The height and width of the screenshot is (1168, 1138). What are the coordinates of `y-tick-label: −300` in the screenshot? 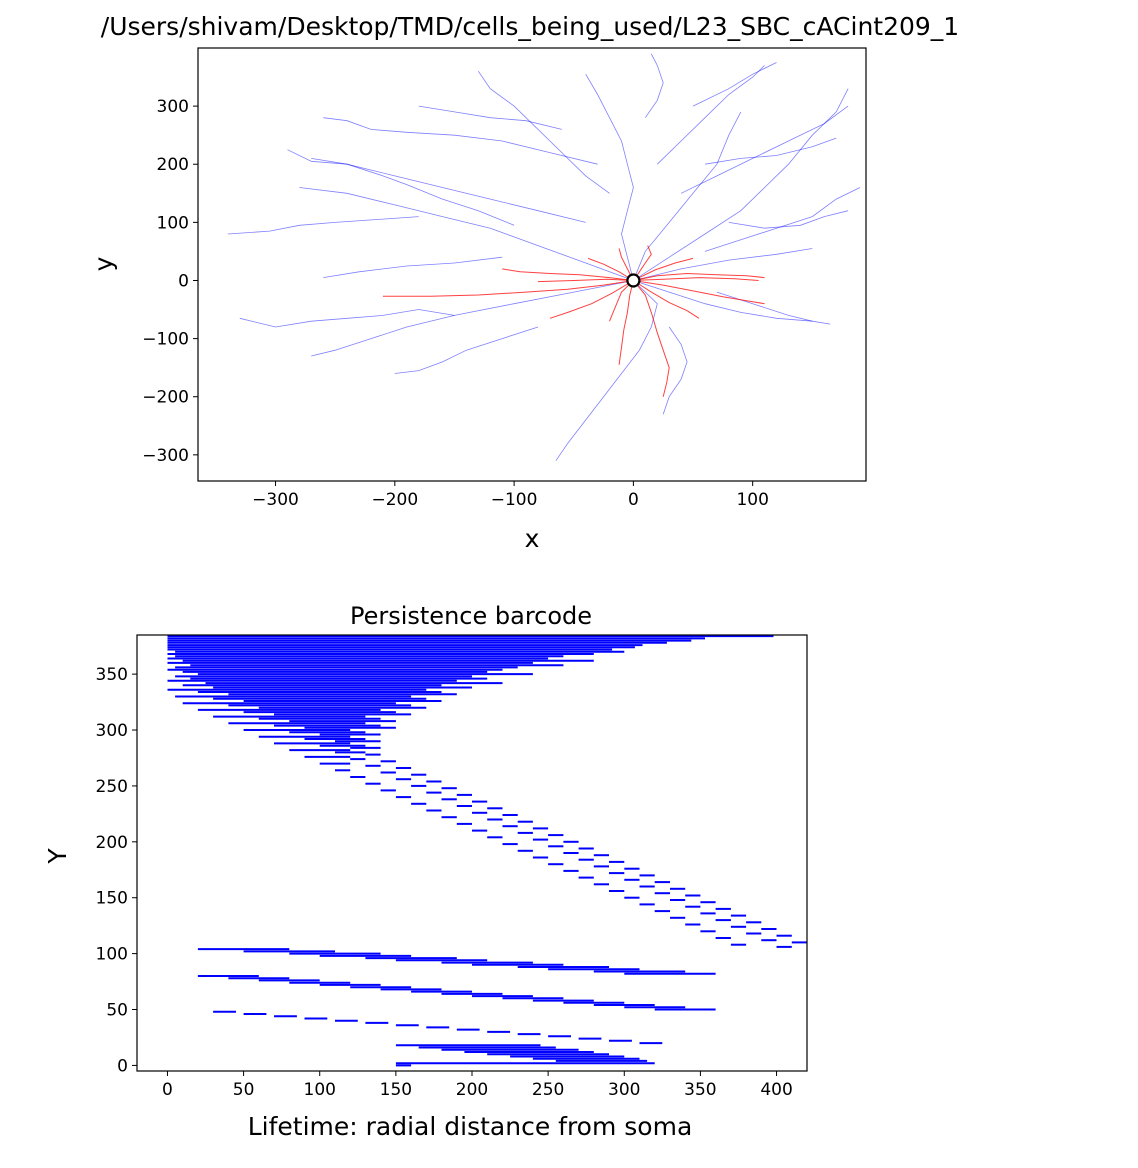 It's located at (165, 456).